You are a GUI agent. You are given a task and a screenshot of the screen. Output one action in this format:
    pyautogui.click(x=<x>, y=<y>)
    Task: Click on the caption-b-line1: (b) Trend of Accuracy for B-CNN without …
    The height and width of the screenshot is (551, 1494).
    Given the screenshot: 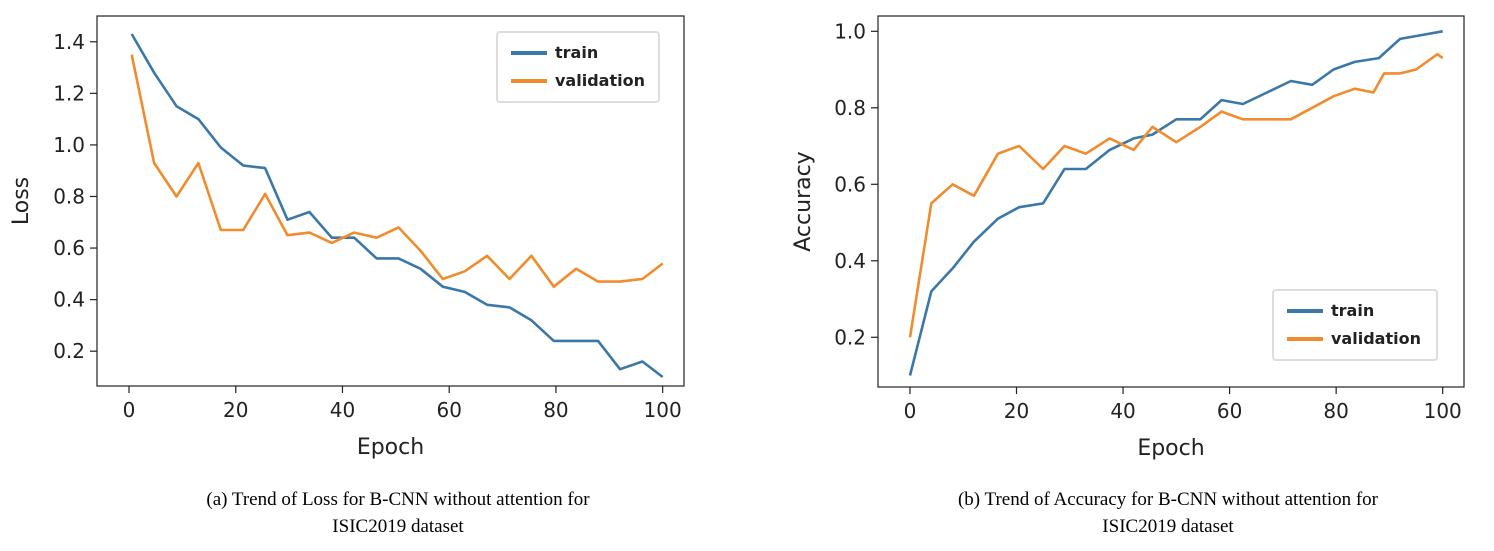 What is the action you would take?
    pyautogui.click(x=1168, y=499)
    